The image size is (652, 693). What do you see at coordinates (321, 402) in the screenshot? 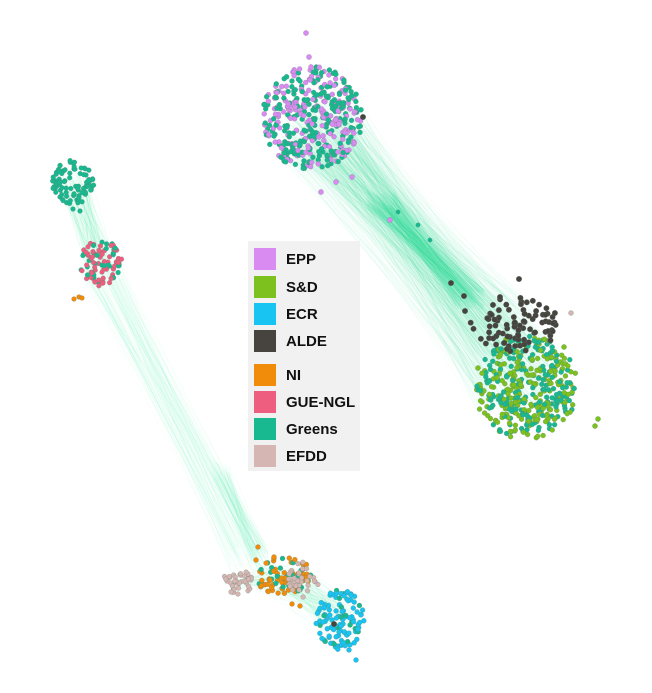
I see `legend-label: GUE-NGL` at bounding box center [321, 402].